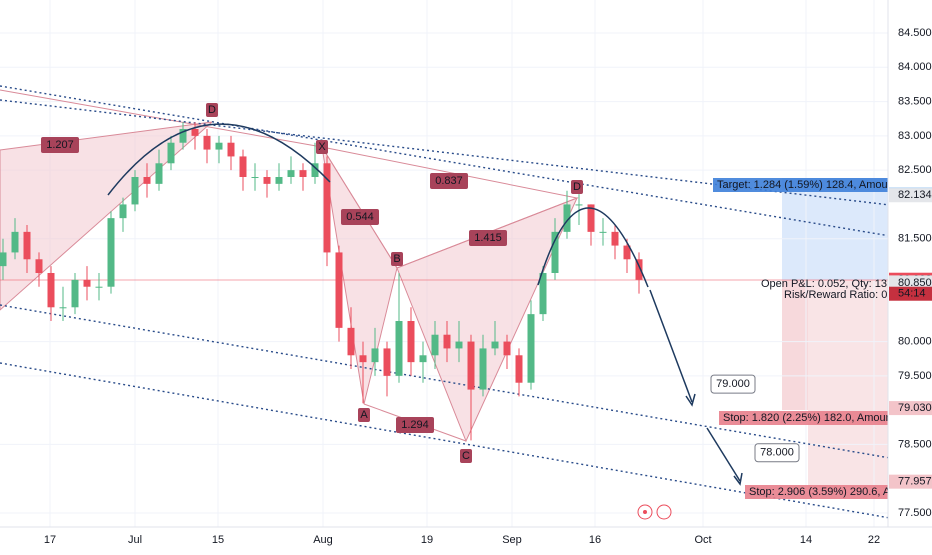  I want to click on countdown-badge, so click(910, 293).